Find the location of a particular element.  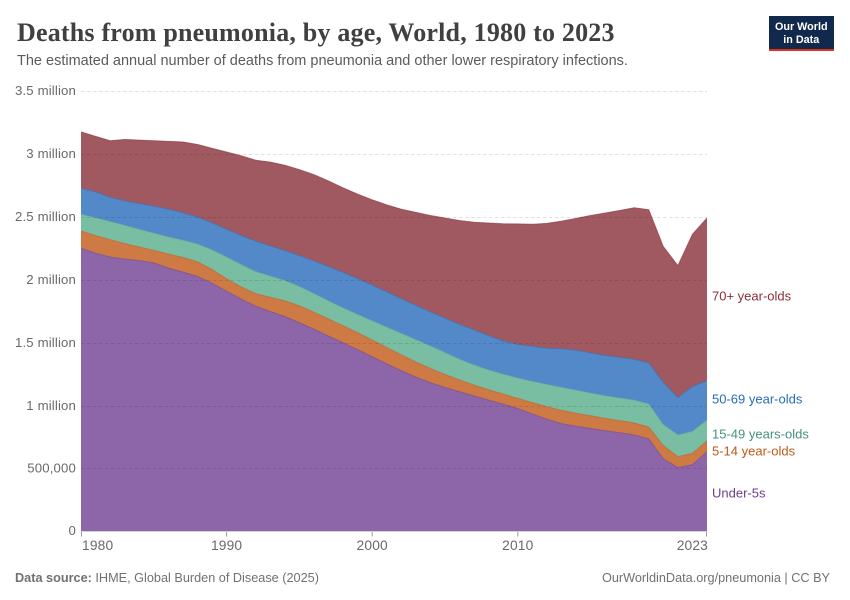

svg-text: 500,000 is located at coordinates (51, 467).